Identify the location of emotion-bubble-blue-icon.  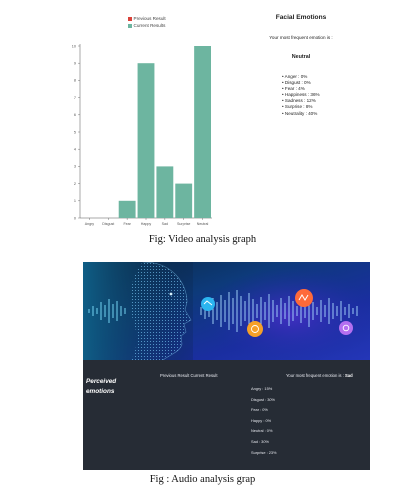
(208, 304).